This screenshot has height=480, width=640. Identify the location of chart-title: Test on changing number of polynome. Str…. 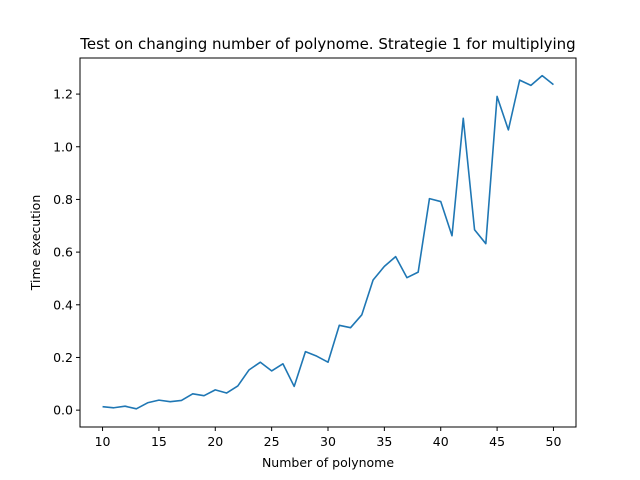
(327, 44).